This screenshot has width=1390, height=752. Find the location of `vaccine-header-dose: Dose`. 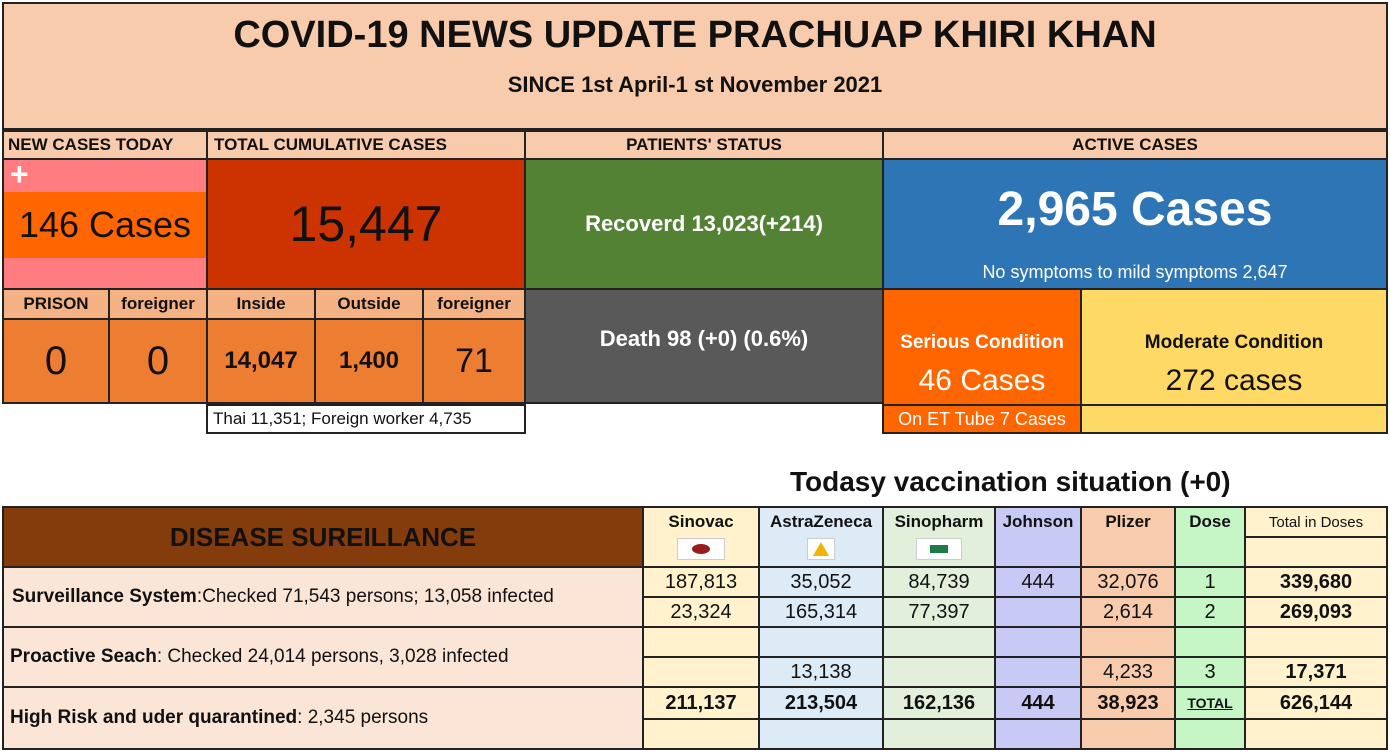

vaccine-header-dose: Dose is located at coordinates (1210, 537).